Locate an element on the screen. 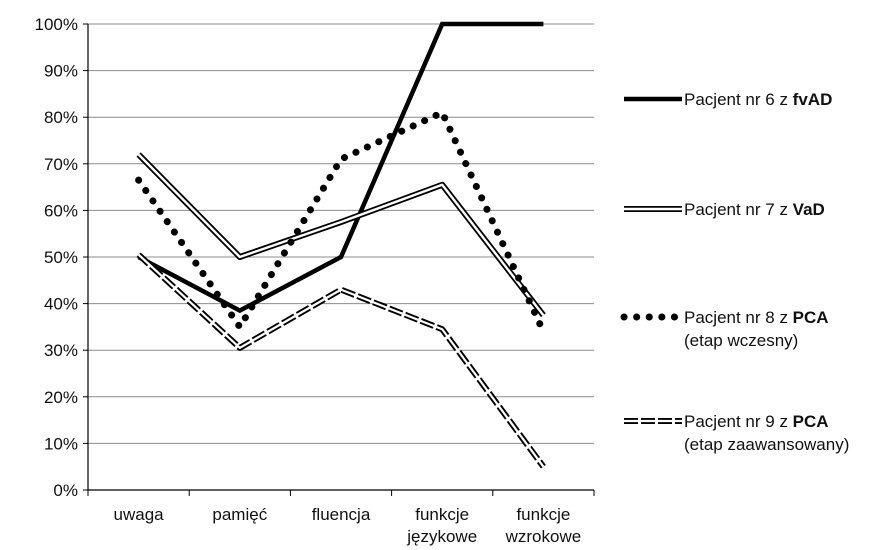 This screenshot has height=550, width=882. legend-item-2: Pacjent nr 7 z VaD is located at coordinates (724, 209).